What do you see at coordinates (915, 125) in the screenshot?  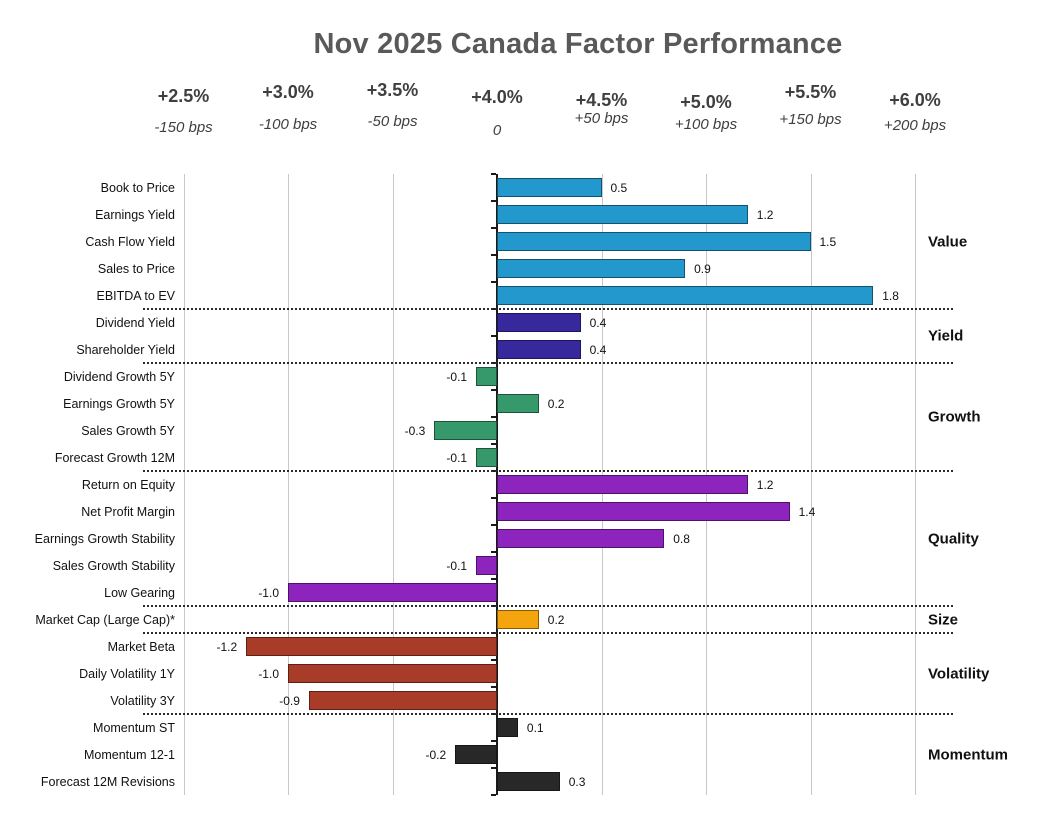 I see `axis-tick-bps-label: +200 bps` at bounding box center [915, 125].